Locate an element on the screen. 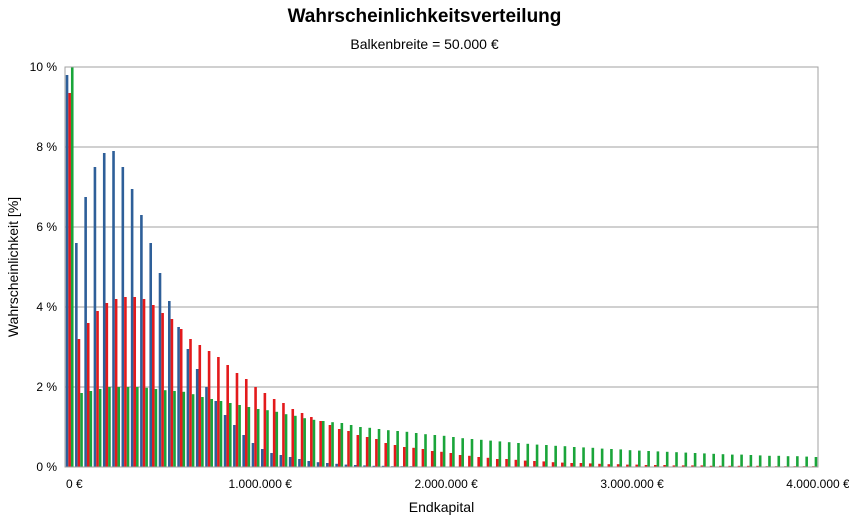  x-axis-title: Endkapital is located at coordinates (441, 507).